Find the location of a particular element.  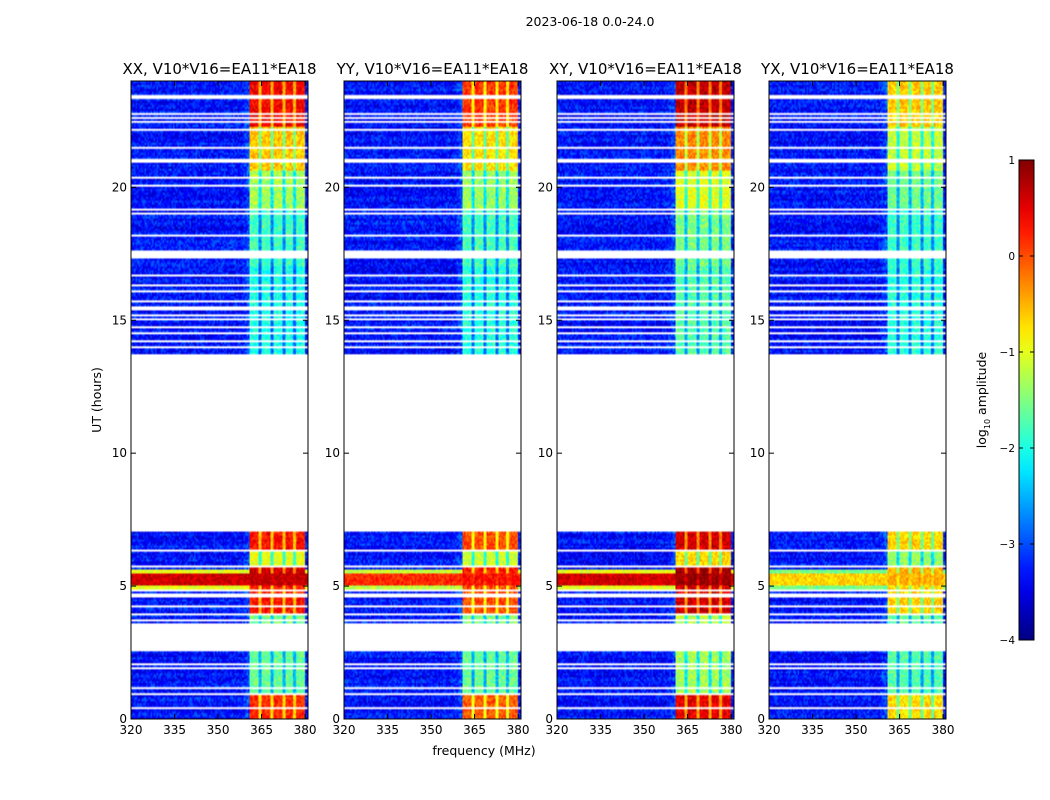

heatmap-xy is located at coordinates (645, 400).